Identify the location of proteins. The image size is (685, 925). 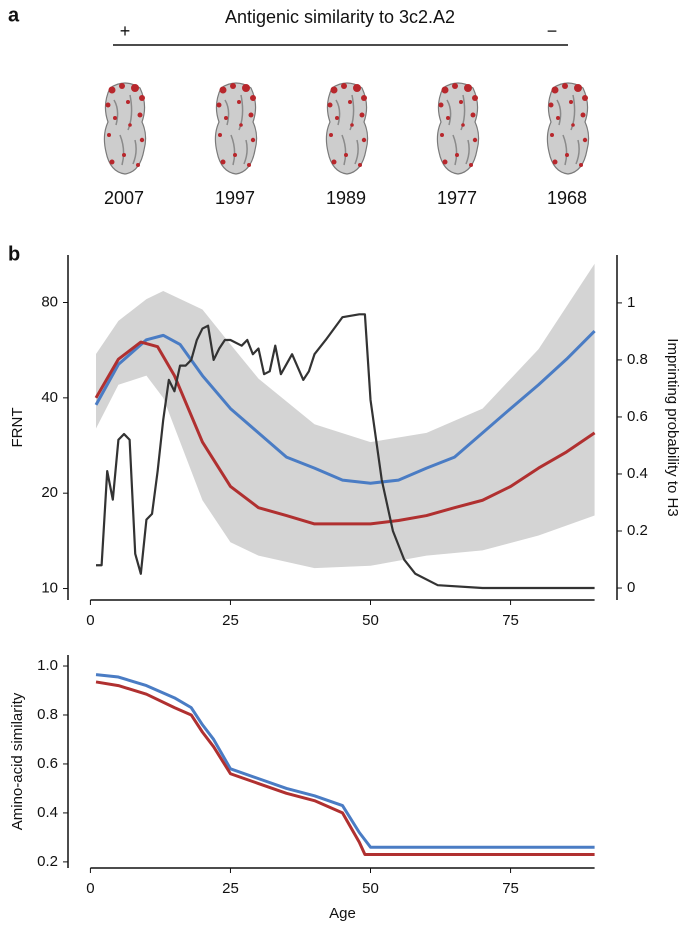
(346, 128).